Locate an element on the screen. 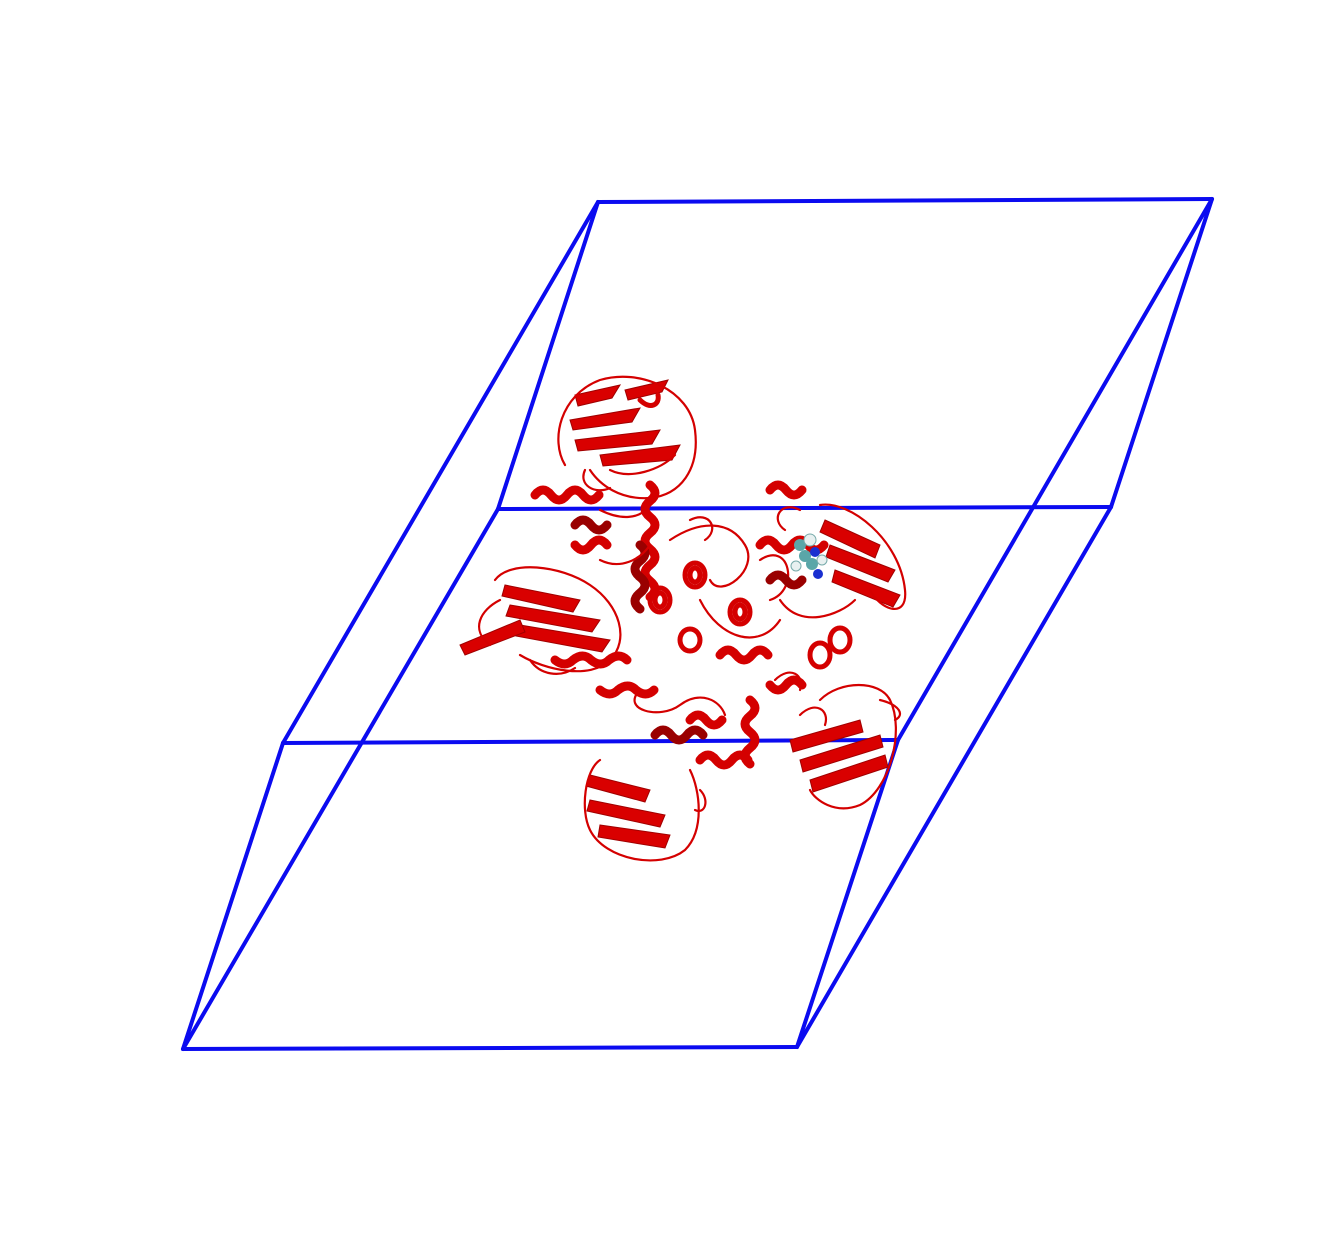 The height and width of the screenshot is (1256, 1320). helix-cluster-left is located at coordinates (595, 547).